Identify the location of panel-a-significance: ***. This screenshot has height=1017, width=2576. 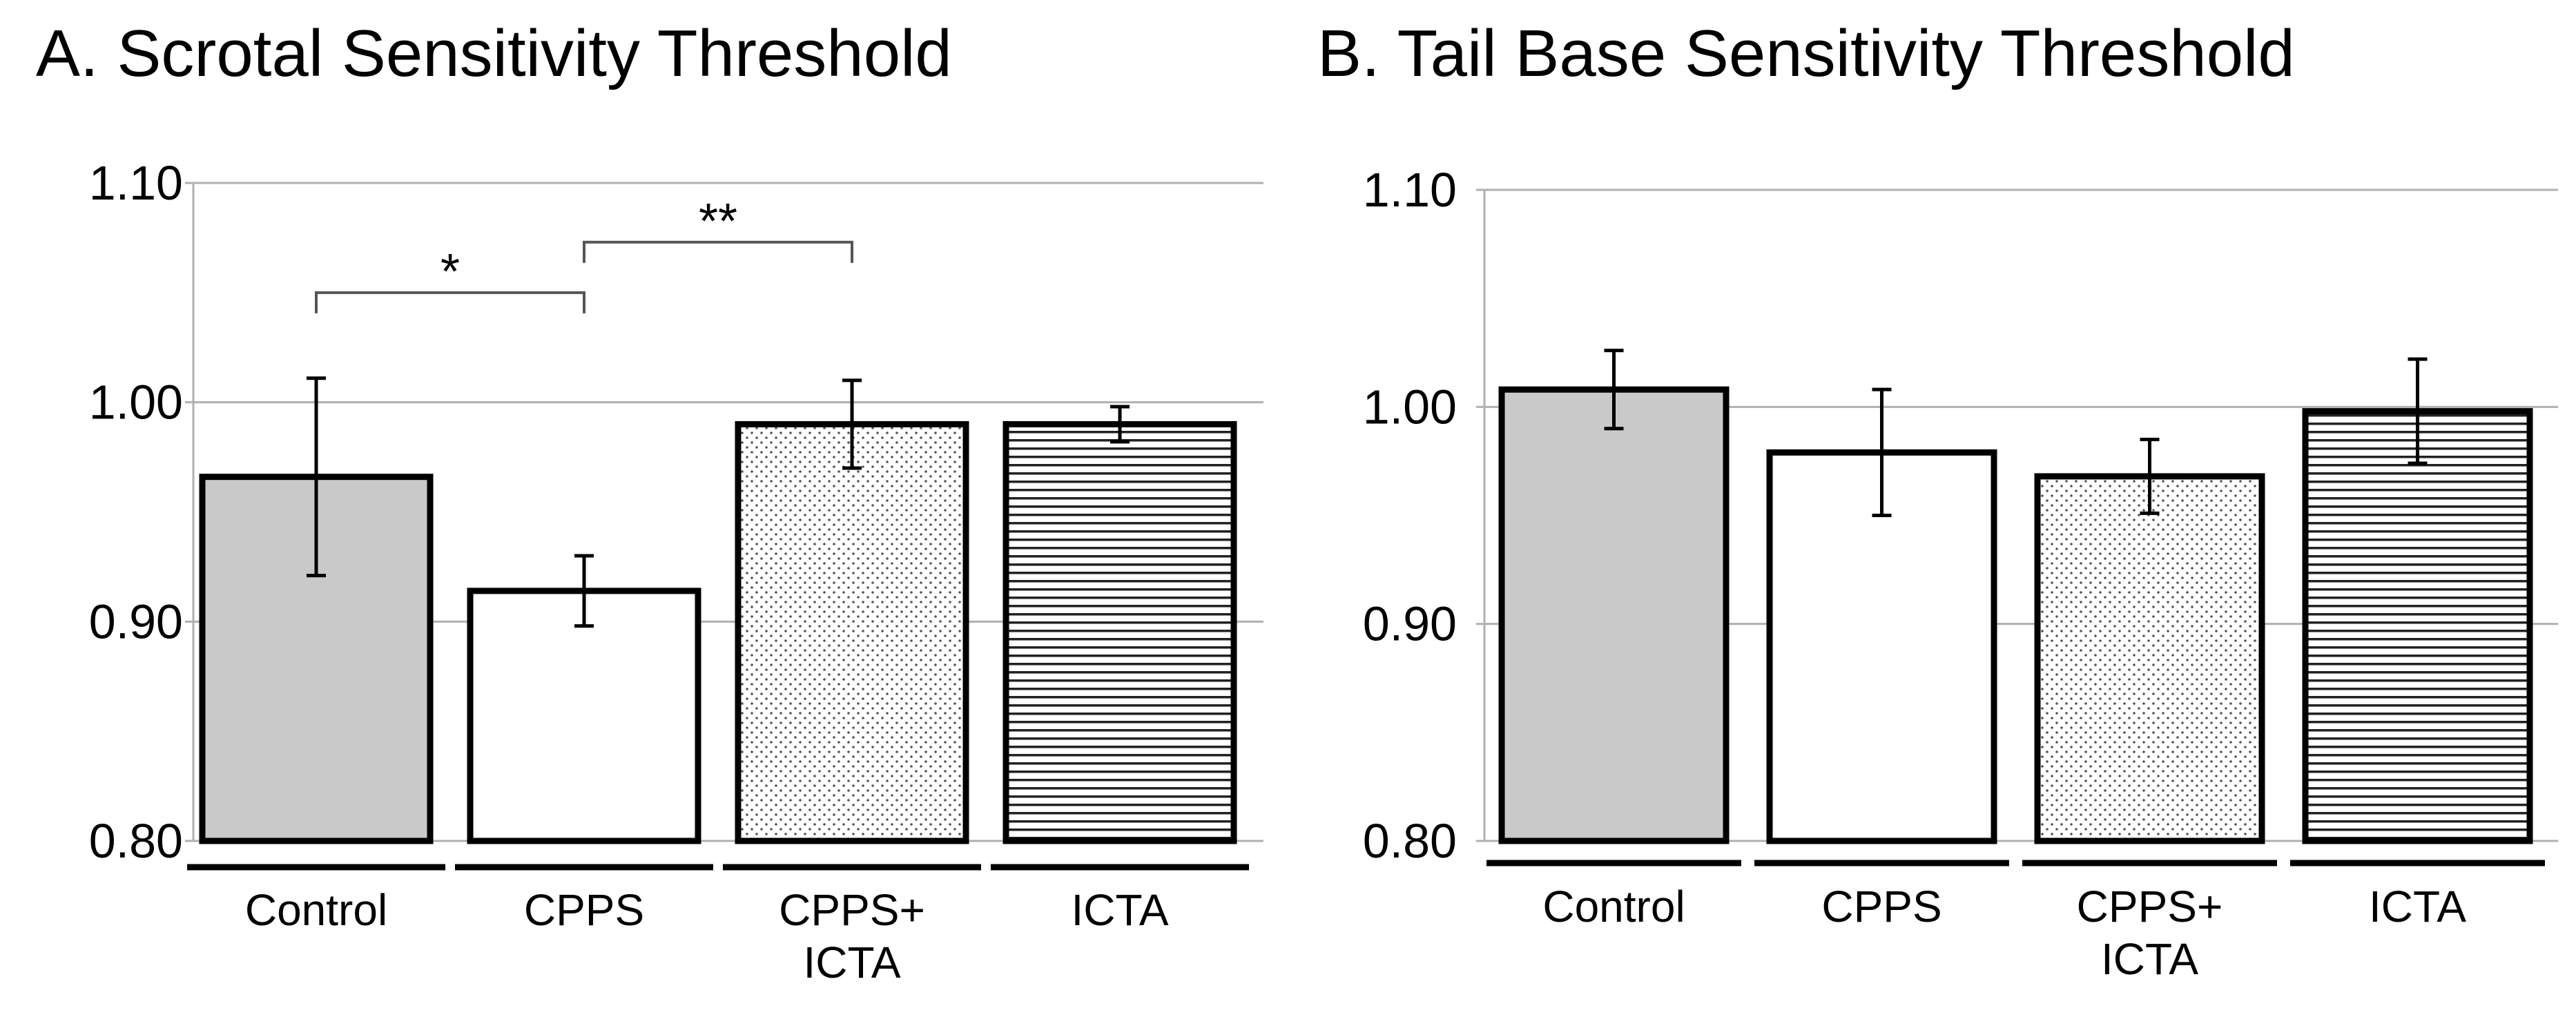
(584, 254).